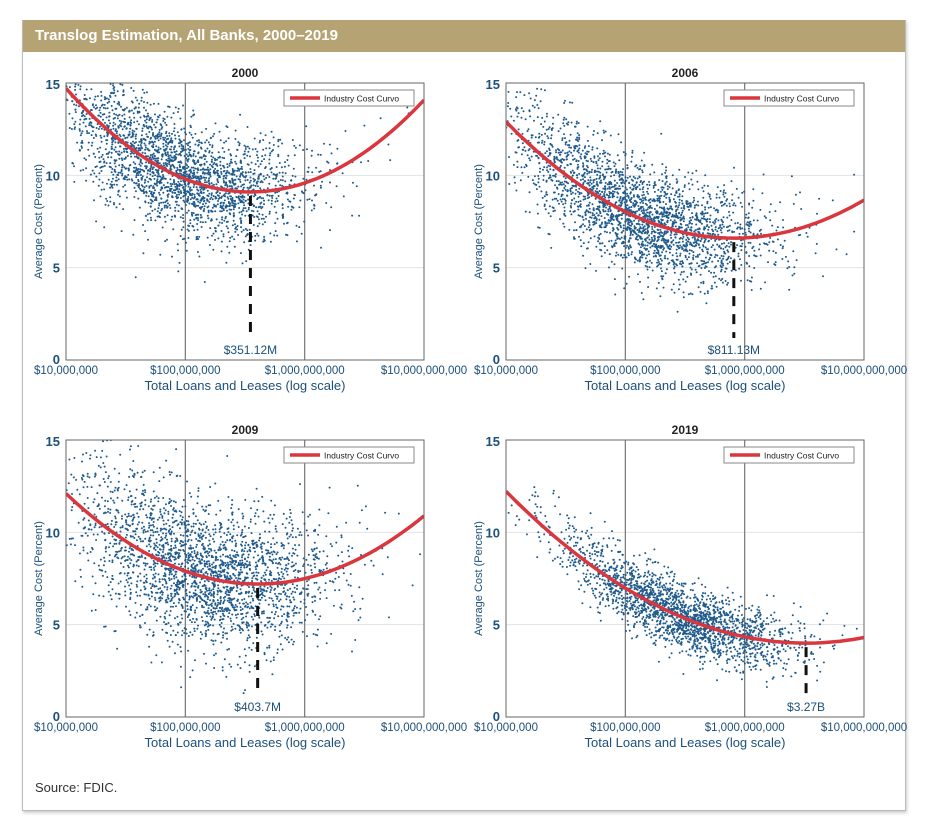 This screenshot has width=929, height=833. What do you see at coordinates (685, 385) in the screenshot?
I see `x-axis-label: Total Loans and Leases (log scale)` at bounding box center [685, 385].